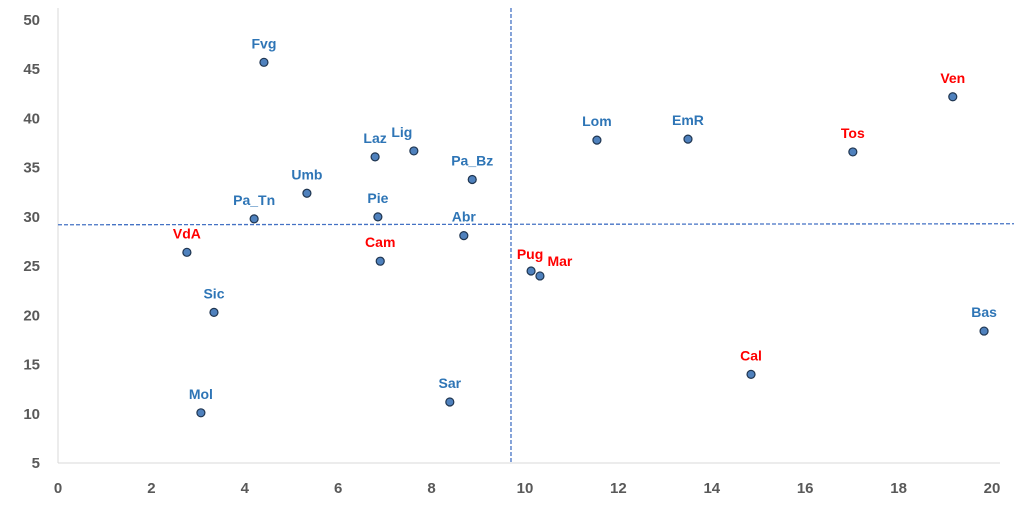 The height and width of the screenshot is (512, 1024). Describe the element at coordinates (306, 174) in the screenshot. I see `data-label: Umb` at that location.